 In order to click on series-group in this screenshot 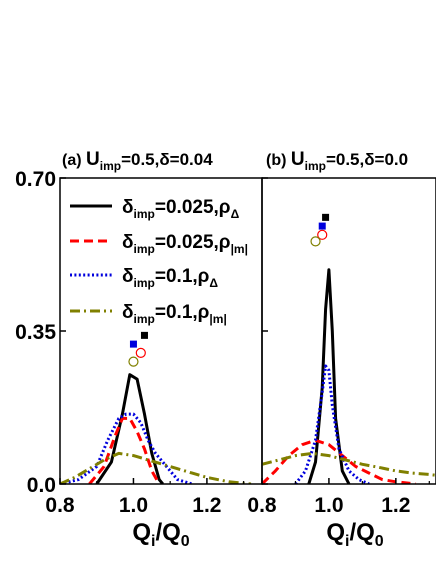, I will do `click(156, 428)`.